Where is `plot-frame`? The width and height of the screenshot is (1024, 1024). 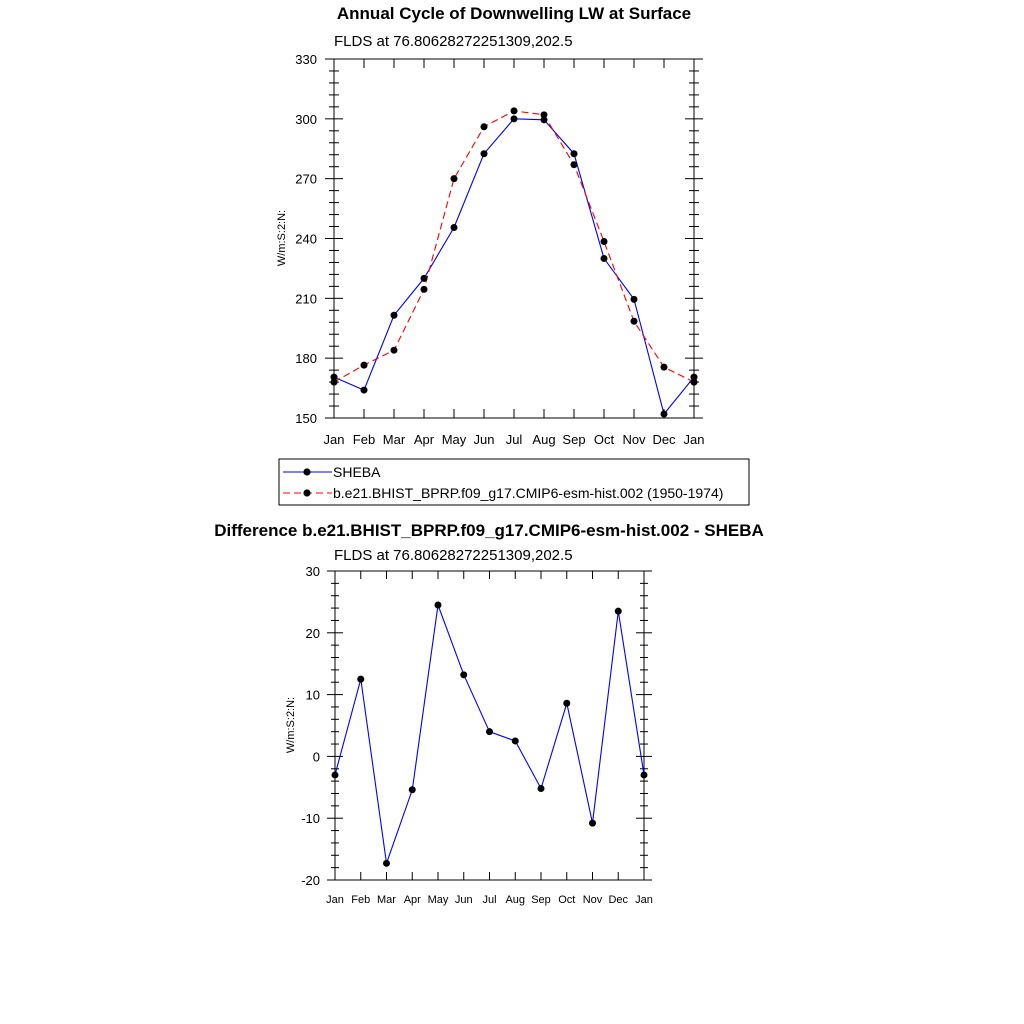
plot-frame is located at coordinates (489, 725).